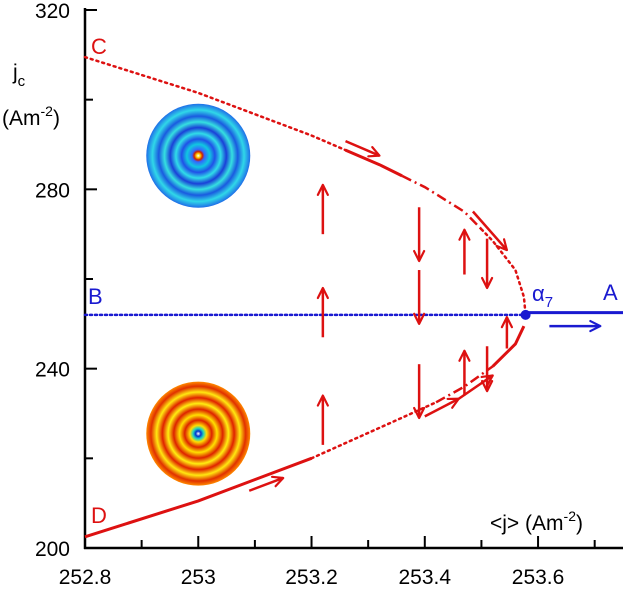  Describe the element at coordinates (56, 118) in the screenshot. I see `y-label-close: )` at that location.